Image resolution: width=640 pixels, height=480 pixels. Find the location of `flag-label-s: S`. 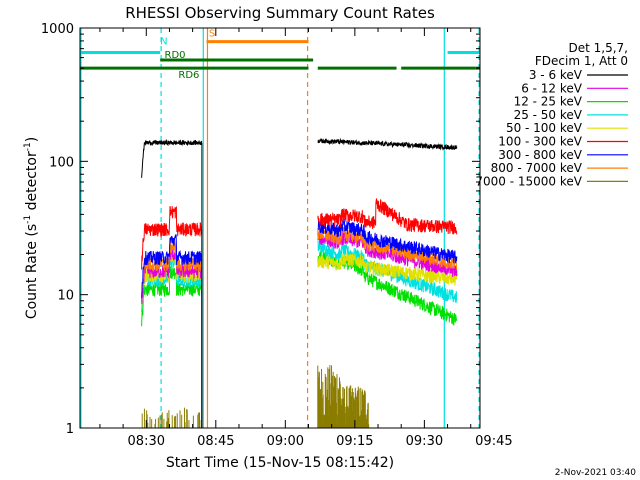

flag-label-s: S is located at coordinates (212, 34).